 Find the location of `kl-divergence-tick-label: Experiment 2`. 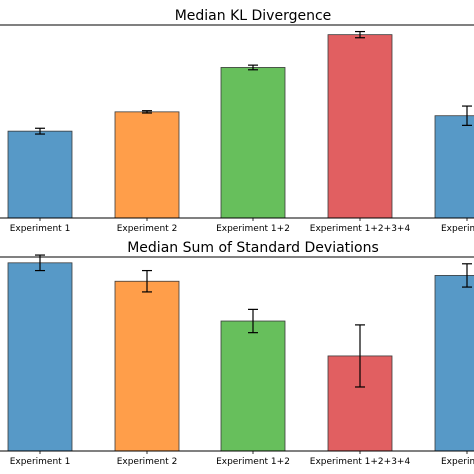

kl-divergence-tick-label: Experiment 2 is located at coordinates (147, 229).